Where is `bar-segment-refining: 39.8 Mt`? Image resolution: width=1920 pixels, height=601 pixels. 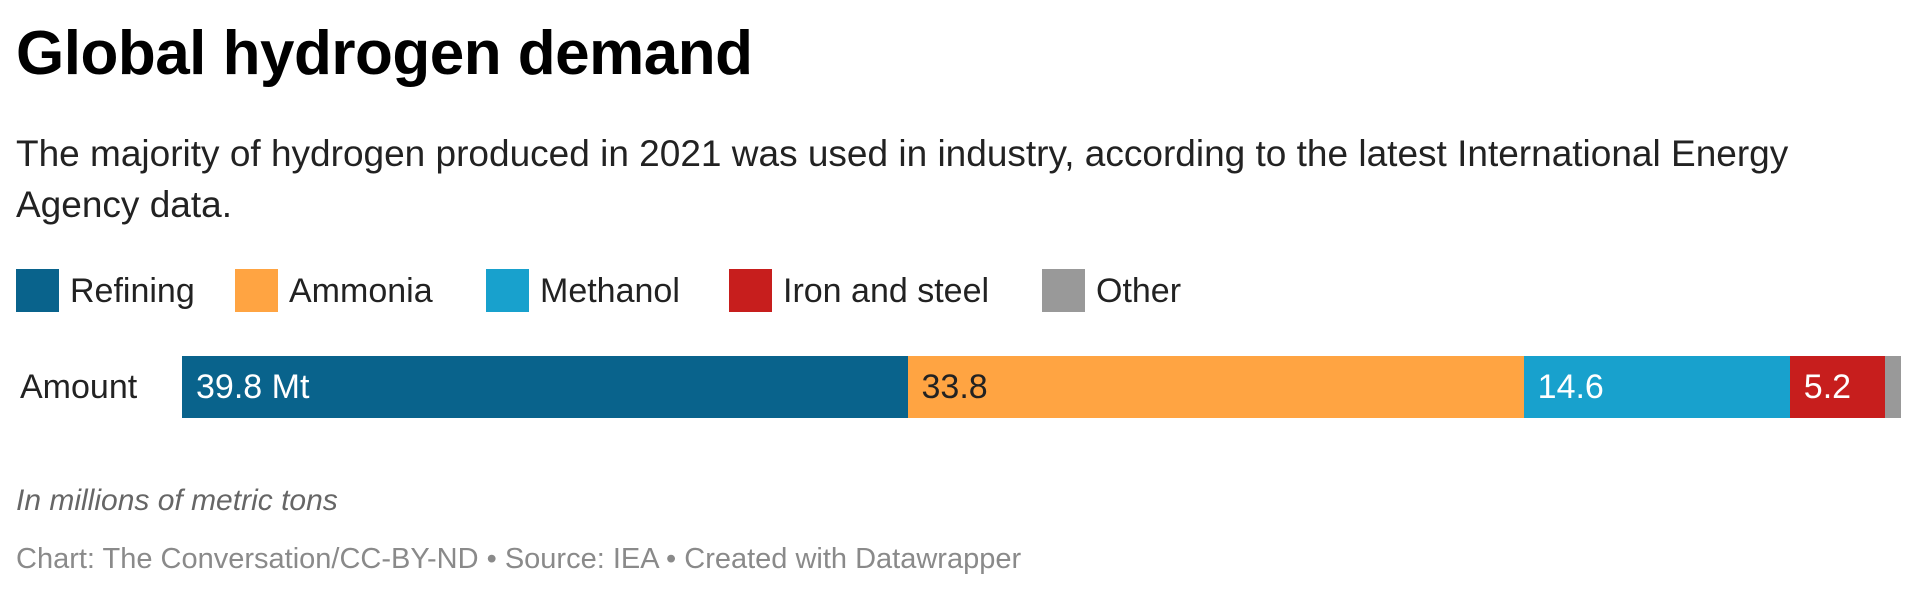 bar-segment-refining: 39.8 Mt is located at coordinates (545, 387).